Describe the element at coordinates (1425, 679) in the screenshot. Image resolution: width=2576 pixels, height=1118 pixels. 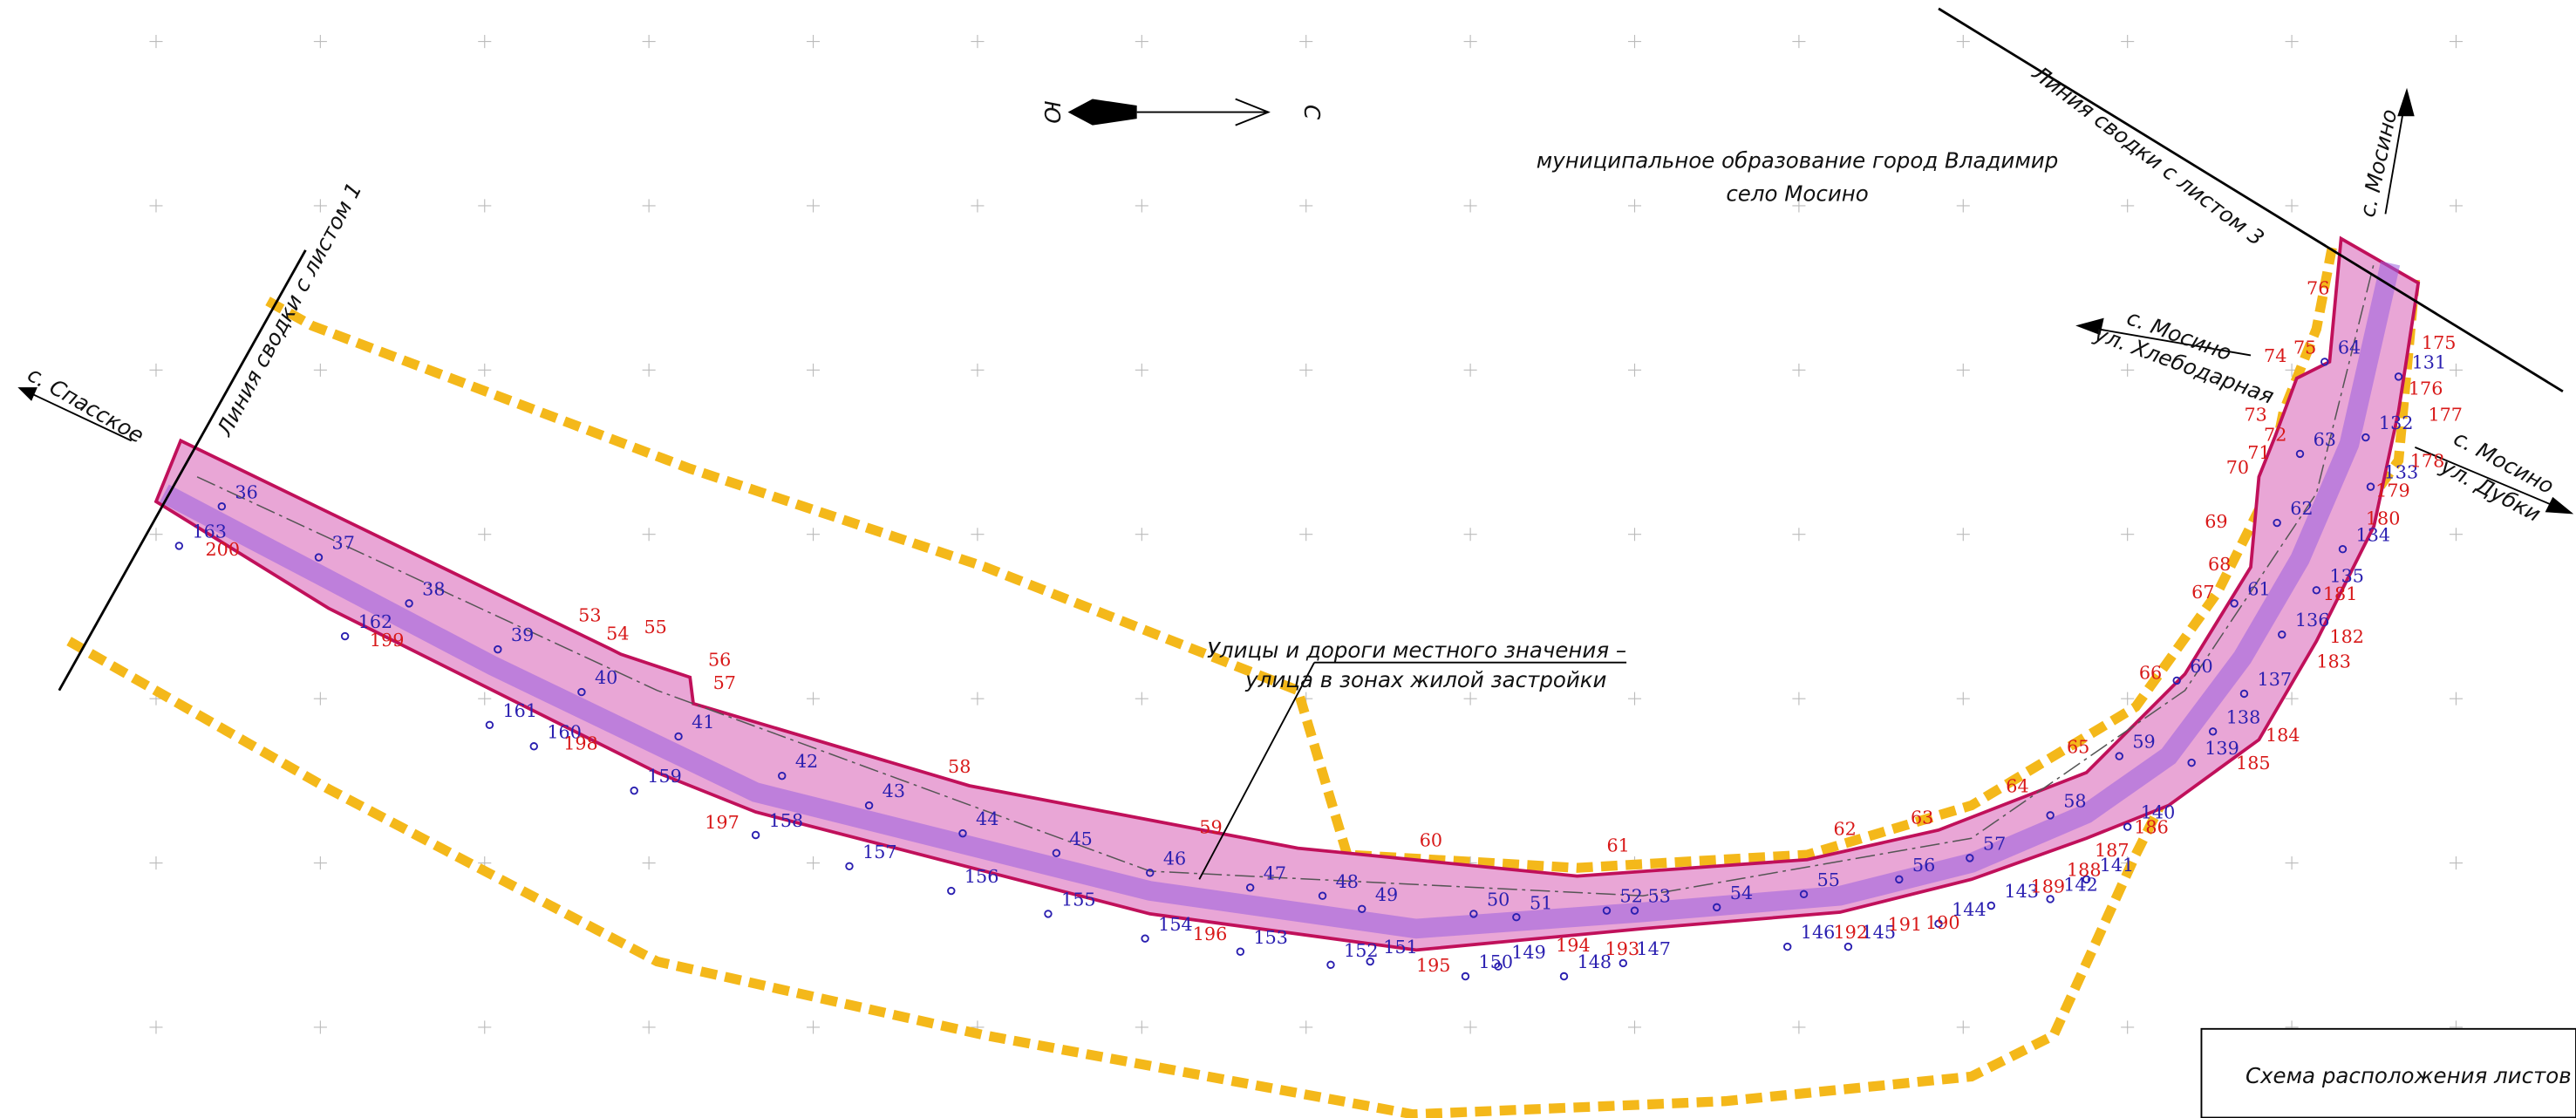
I see `callout-text: улица в зонах жилой застройки` at that location.